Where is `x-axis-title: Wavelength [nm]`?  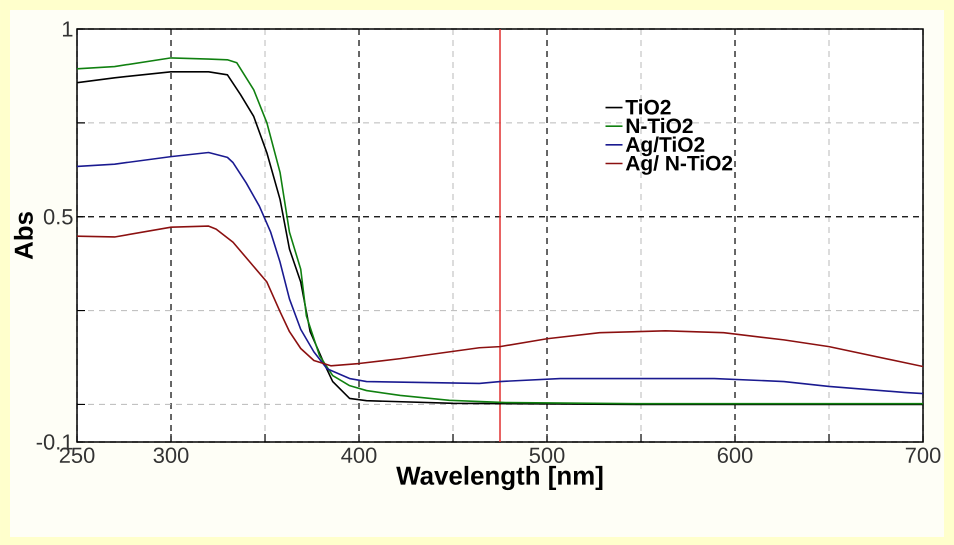 x-axis-title: Wavelength [nm] is located at coordinates (499, 478).